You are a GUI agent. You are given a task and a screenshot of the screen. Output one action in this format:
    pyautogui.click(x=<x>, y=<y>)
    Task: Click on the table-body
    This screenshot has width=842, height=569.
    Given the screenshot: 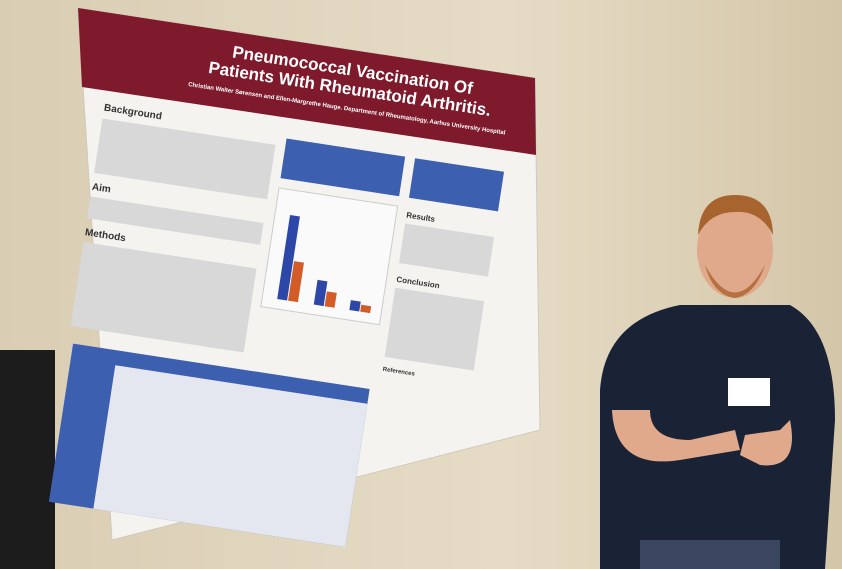 What is the action you would take?
    pyautogui.click(x=230, y=456)
    